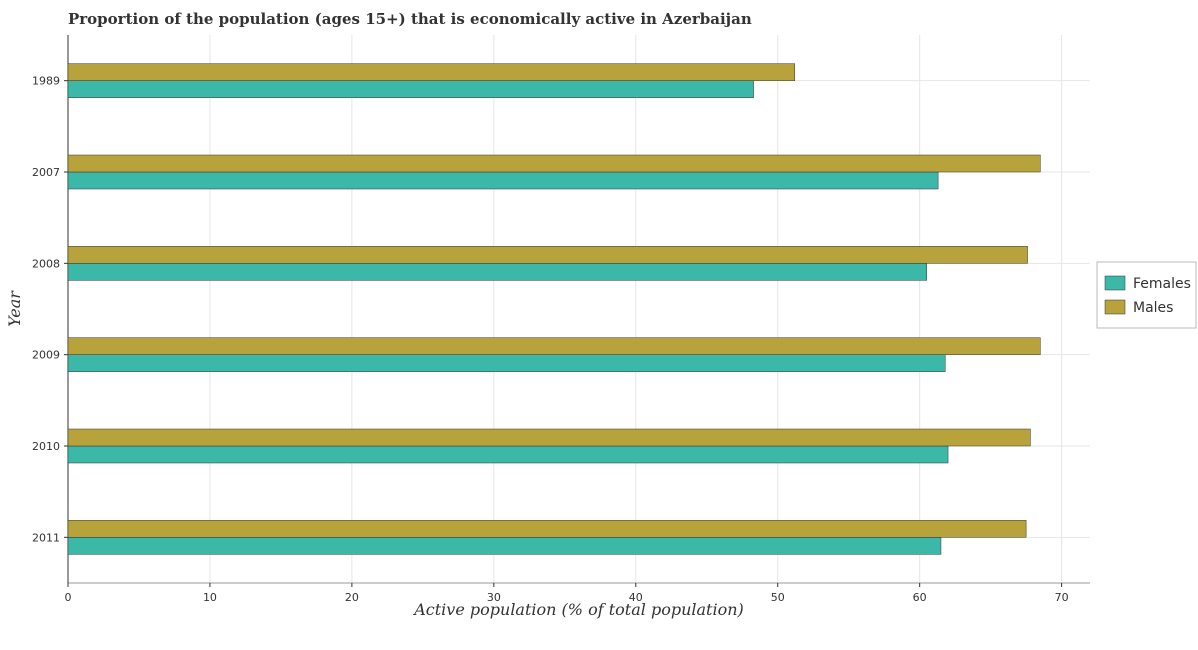 This screenshot has width=1198, height=650. What do you see at coordinates (46, 446) in the screenshot?
I see `y-tick-label: 2010` at bounding box center [46, 446].